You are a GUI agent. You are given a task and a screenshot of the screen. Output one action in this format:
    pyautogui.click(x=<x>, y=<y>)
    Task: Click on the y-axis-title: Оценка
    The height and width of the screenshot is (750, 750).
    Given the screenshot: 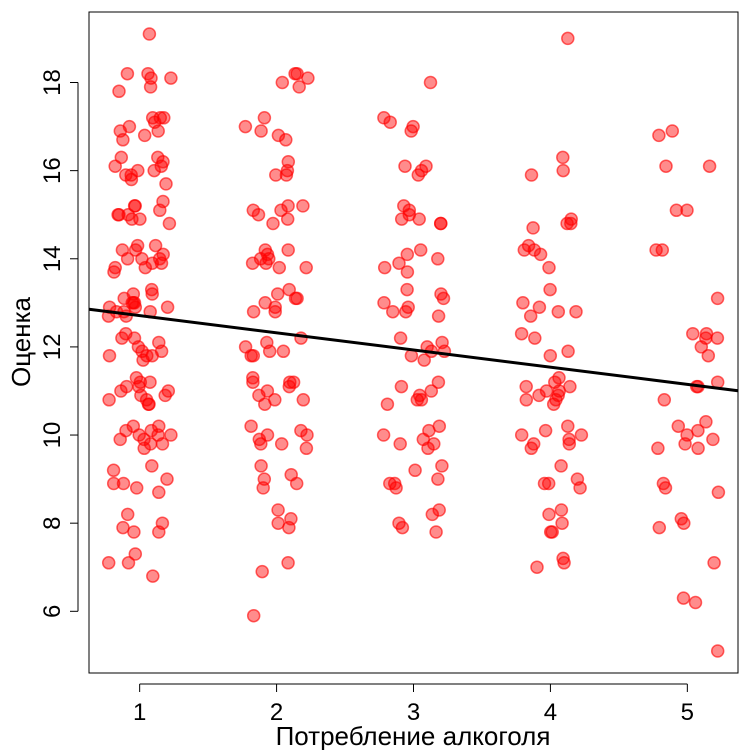 What is the action you would take?
    pyautogui.click(x=21, y=341)
    